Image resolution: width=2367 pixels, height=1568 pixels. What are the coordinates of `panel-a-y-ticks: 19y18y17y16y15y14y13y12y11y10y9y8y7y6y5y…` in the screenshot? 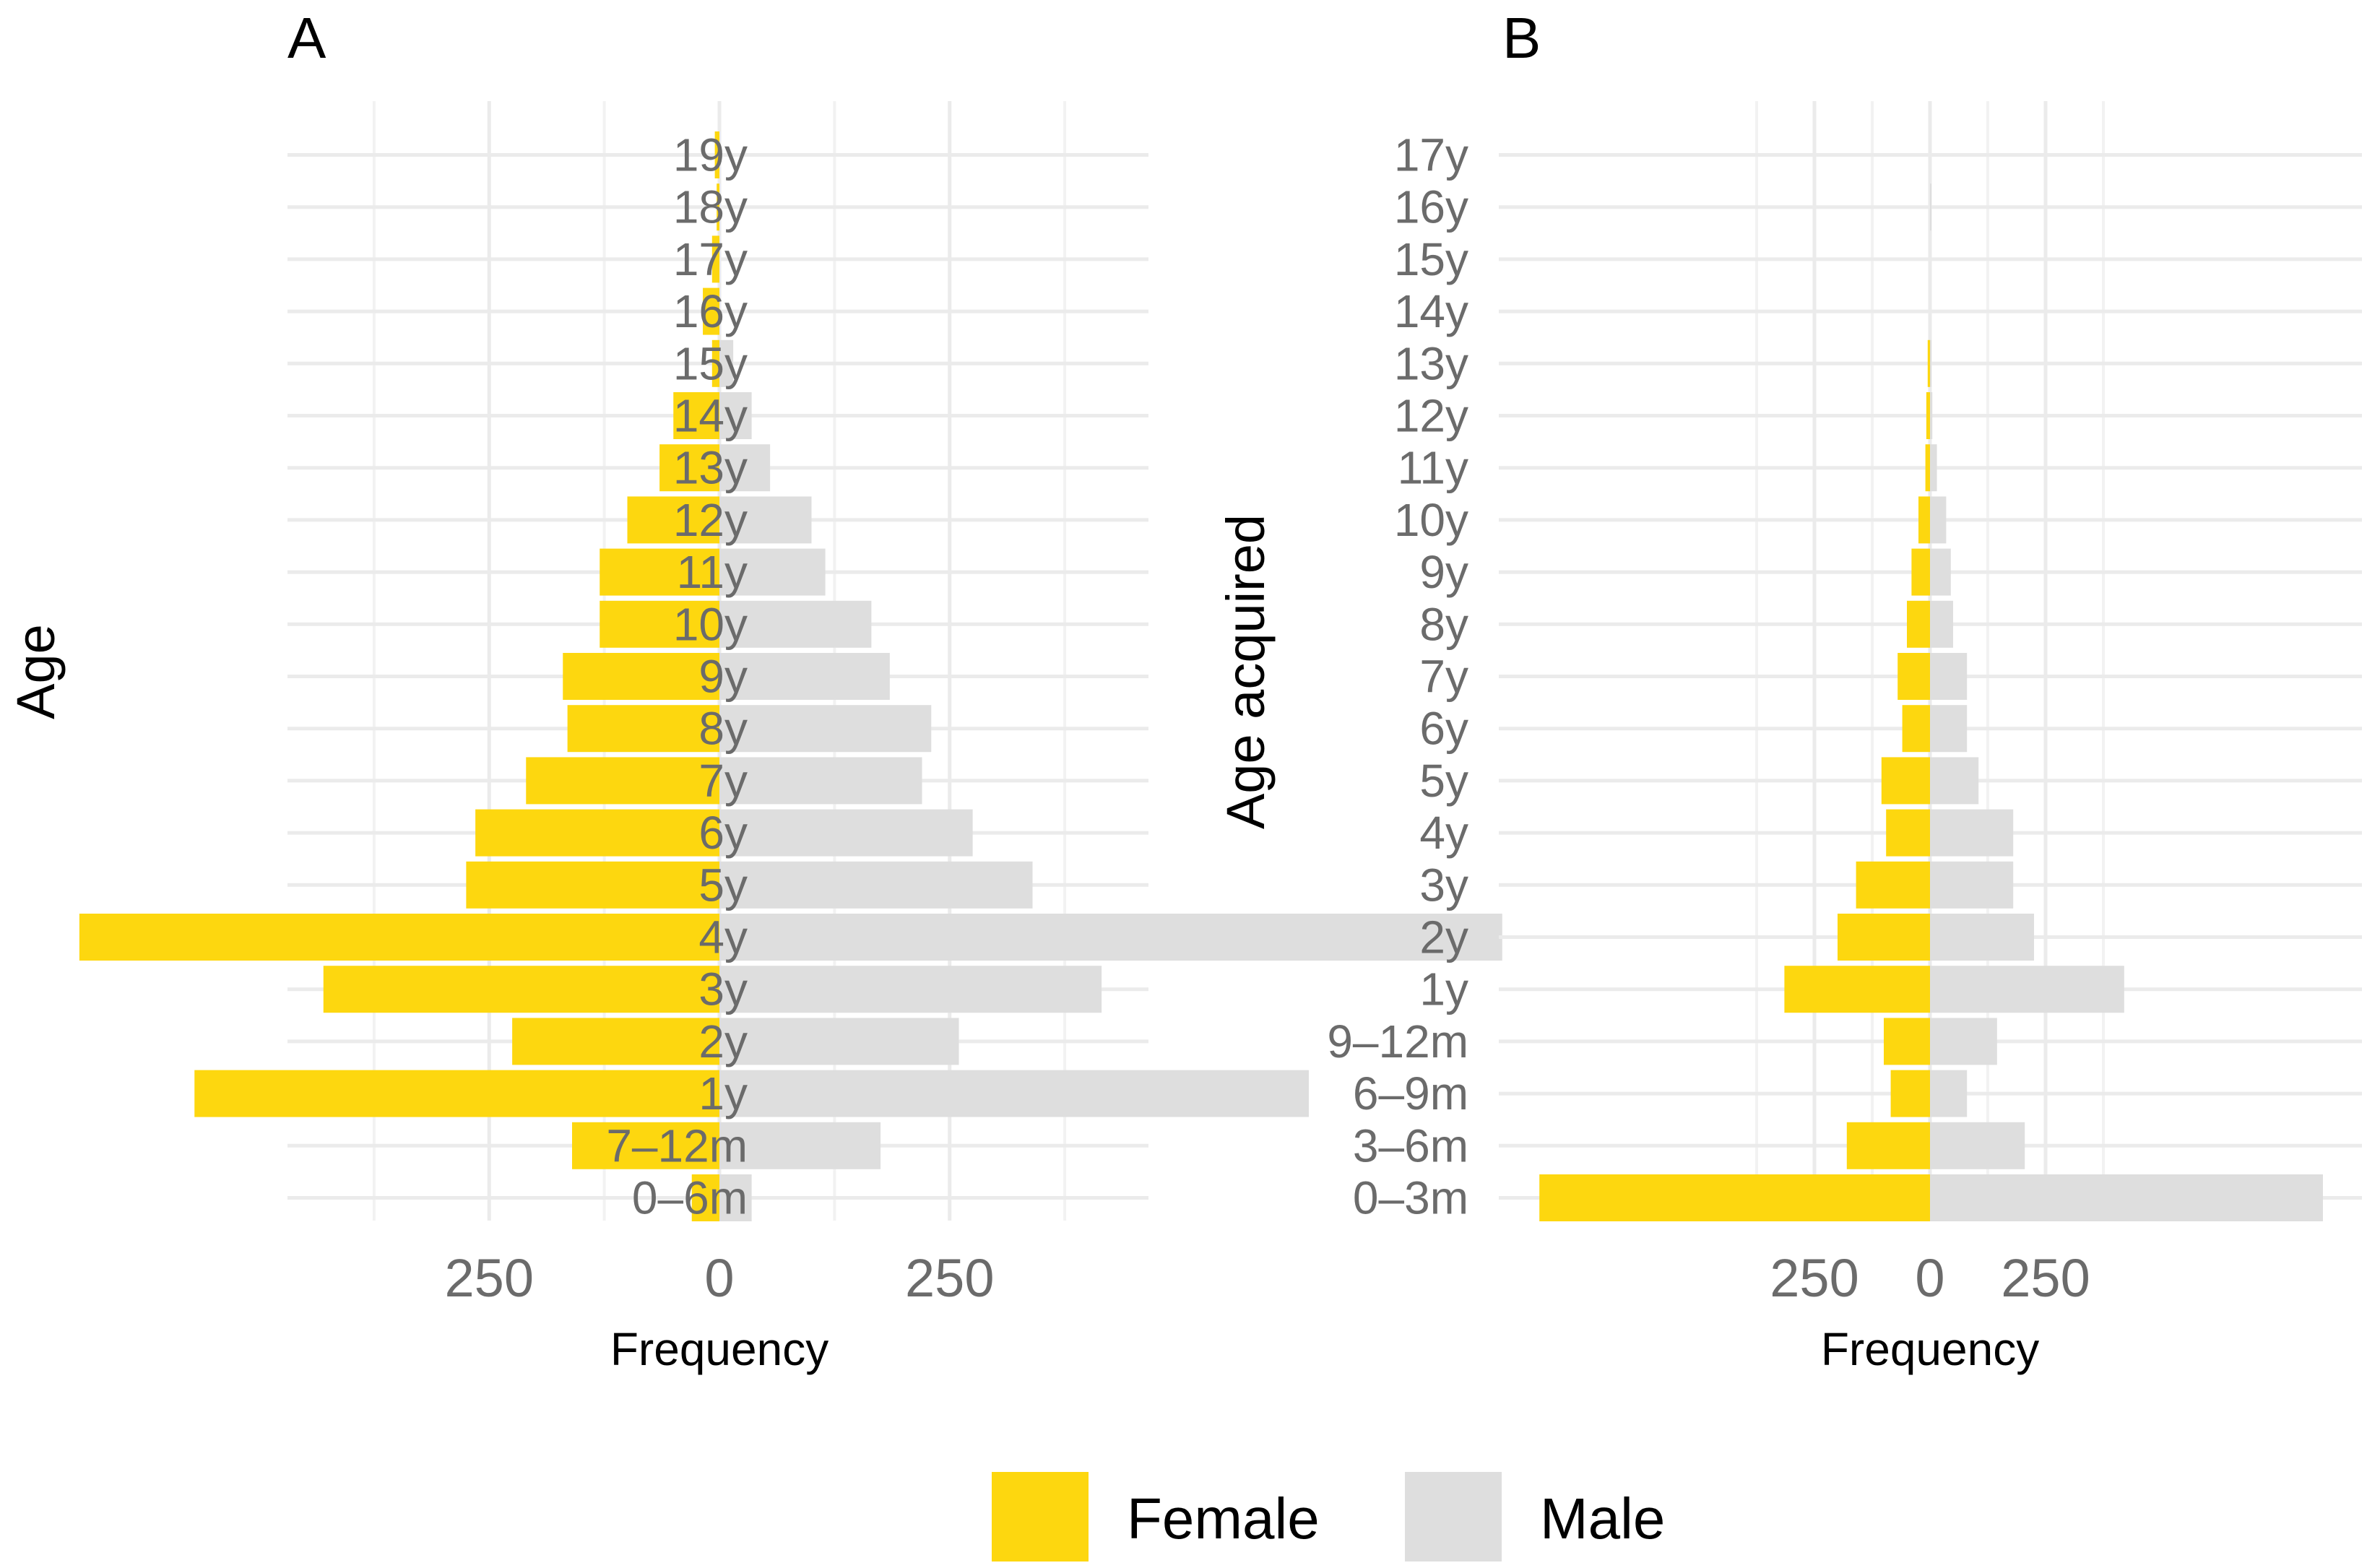 It's located at (677, 676).